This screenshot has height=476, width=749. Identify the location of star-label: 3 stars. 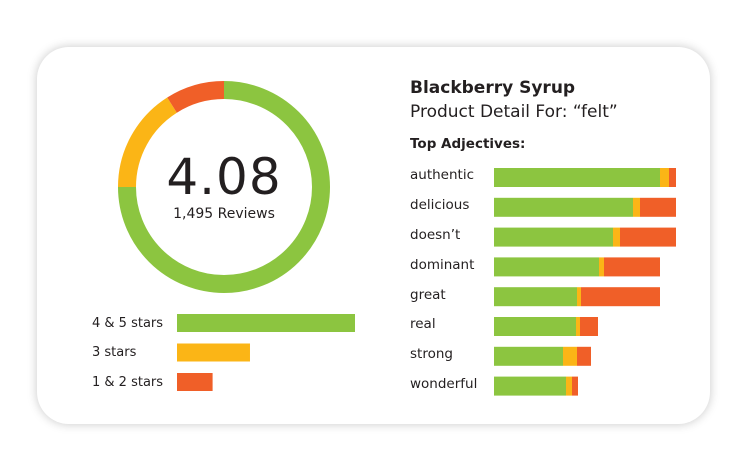
(114, 352).